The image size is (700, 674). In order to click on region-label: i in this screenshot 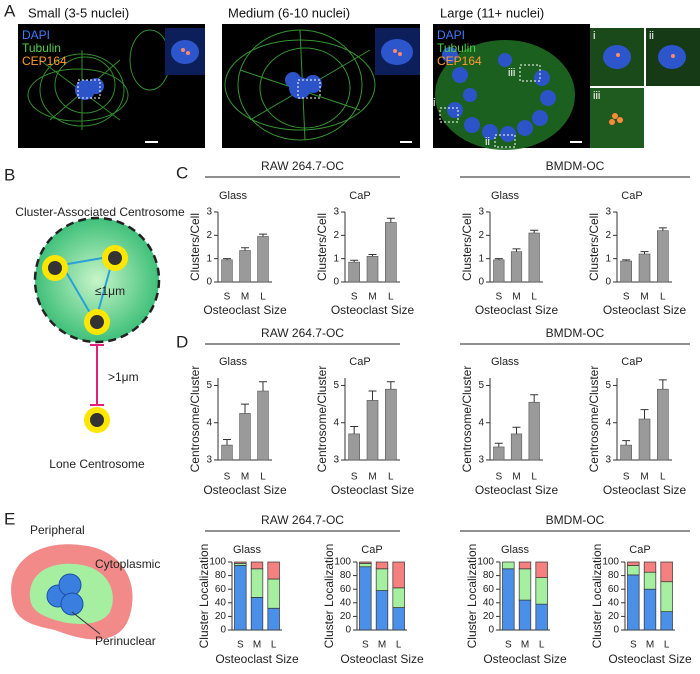, I will do `click(434, 103)`.